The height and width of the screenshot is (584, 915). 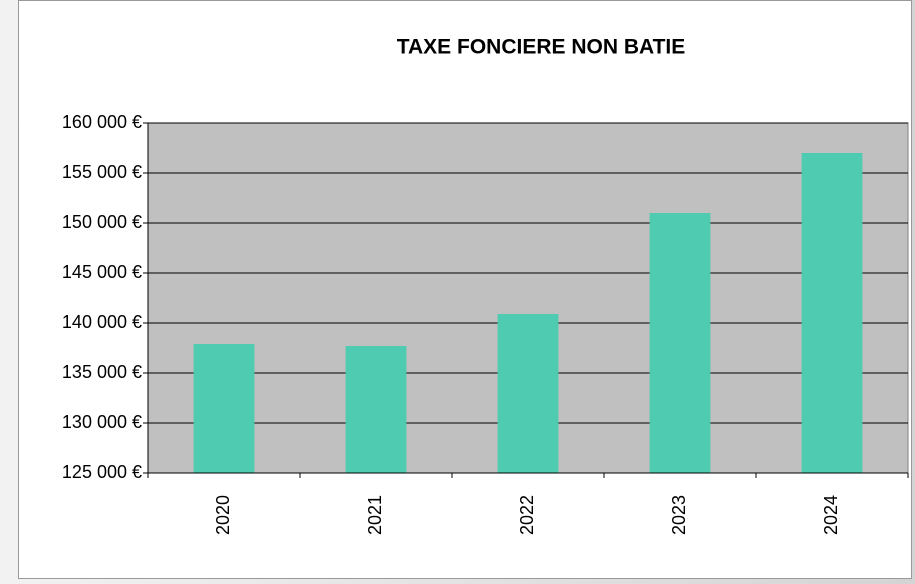 What do you see at coordinates (102, 122) in the screenshot?
I see `y-tick-label: 160 000 €` at bounding box center [102, 122].